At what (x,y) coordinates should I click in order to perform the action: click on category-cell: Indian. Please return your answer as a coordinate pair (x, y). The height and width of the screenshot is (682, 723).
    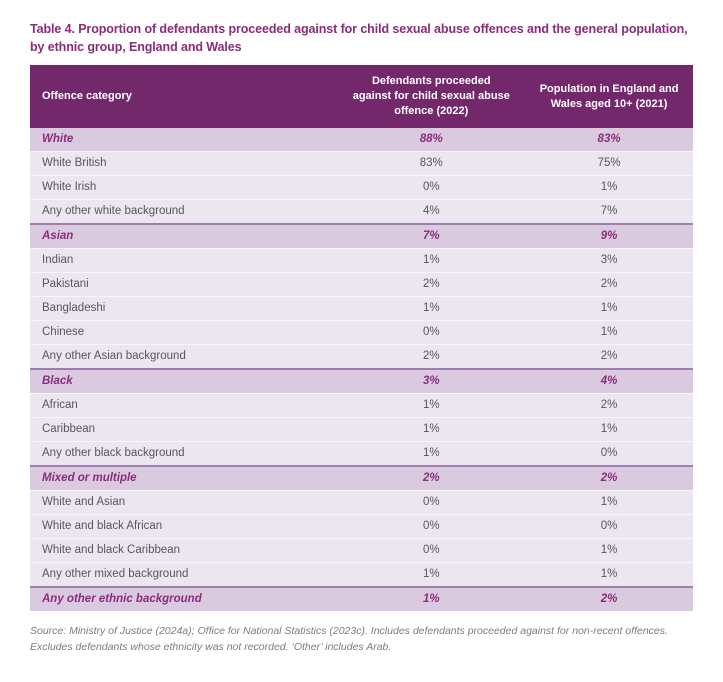
    Looking at the image, I should click on (184, 260).